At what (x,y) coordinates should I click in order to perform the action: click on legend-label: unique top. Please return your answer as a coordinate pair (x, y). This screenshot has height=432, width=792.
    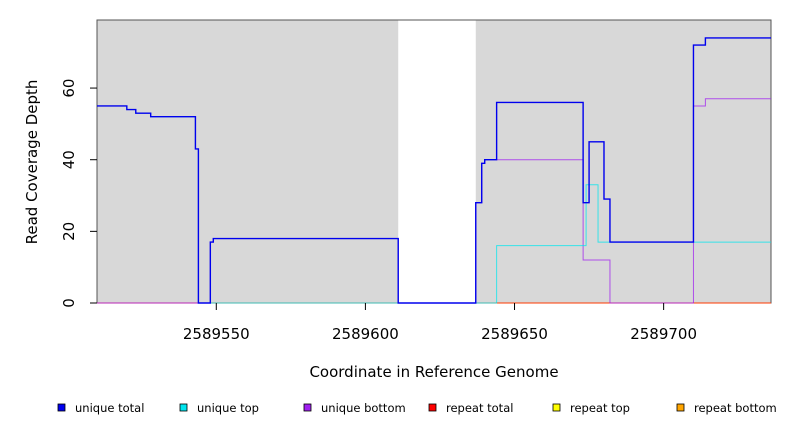
    Looking at the image, I should click on (228, 408).